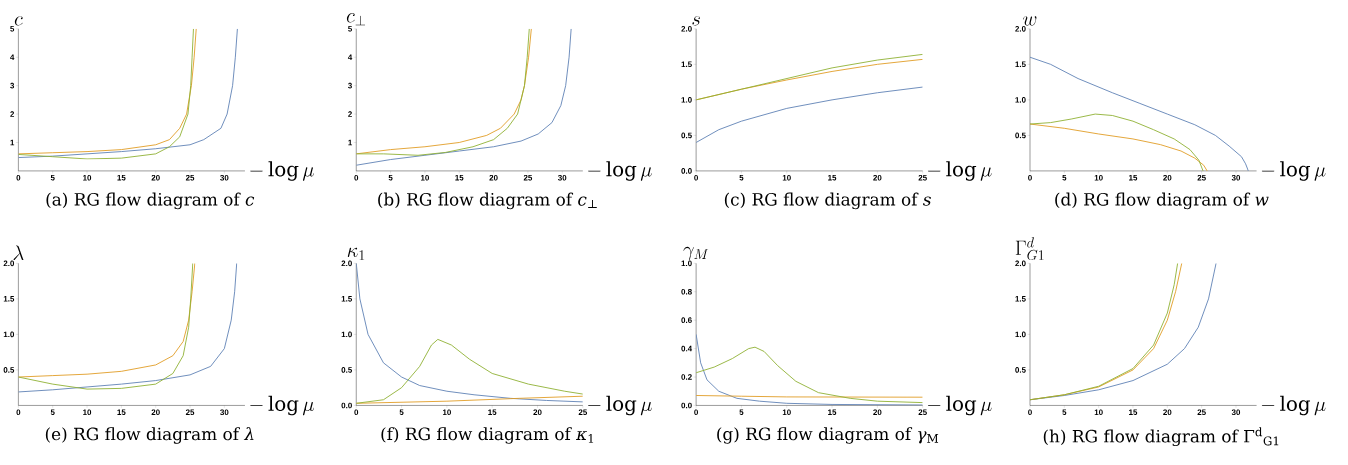 Image resolution: width=1348 pixels, height=465 pixels. I want to click on y-axis-title: $c_\perp$, so click(356, 19).